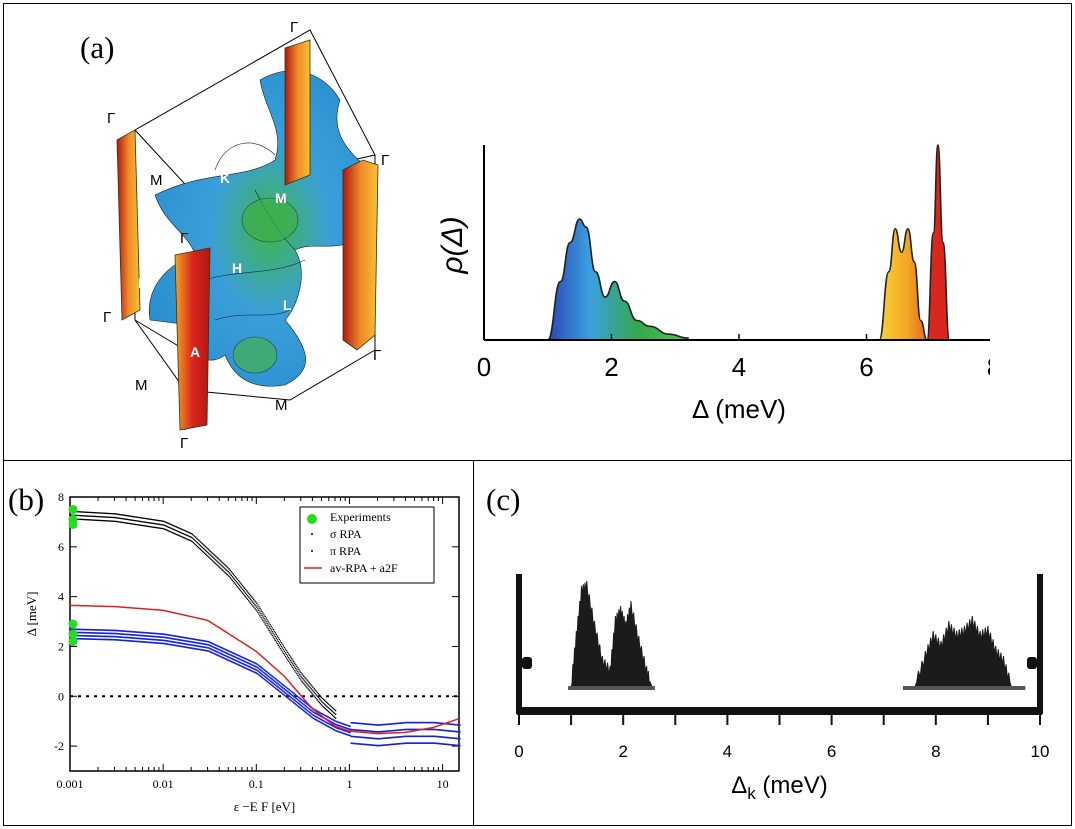  What do you see at coordinates (364, 568) in the screenshot?
I see `legend-entry: av-RPA + a2F` at bounding box center [364, 568].